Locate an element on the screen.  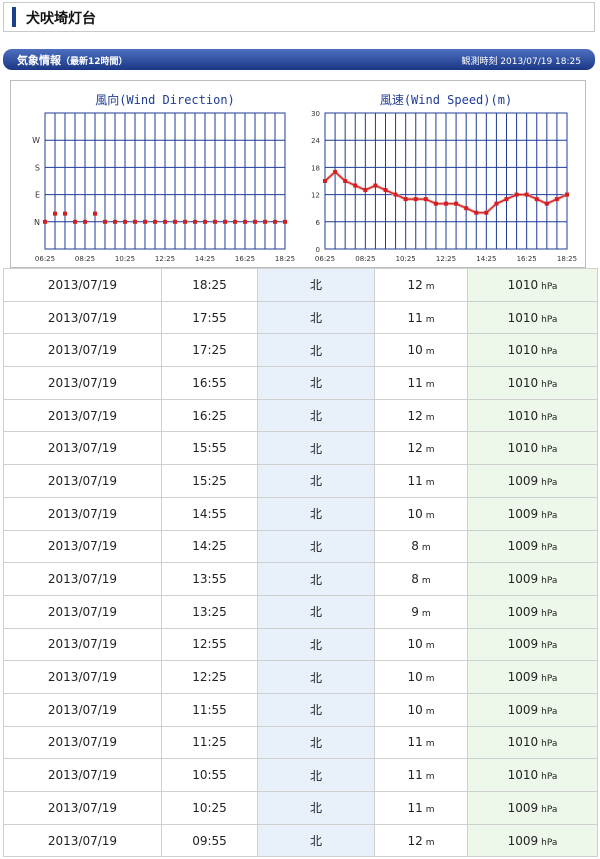
section-title: 気象情報 is located at coordinates (39, 60).